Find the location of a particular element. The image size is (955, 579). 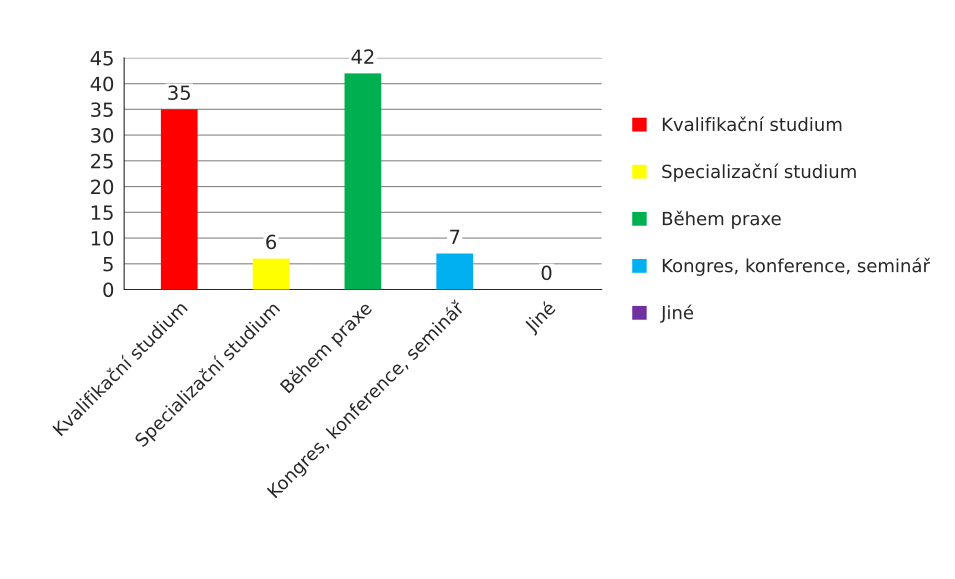

y-tick-label: 40 is located at coordinates (102, 84).